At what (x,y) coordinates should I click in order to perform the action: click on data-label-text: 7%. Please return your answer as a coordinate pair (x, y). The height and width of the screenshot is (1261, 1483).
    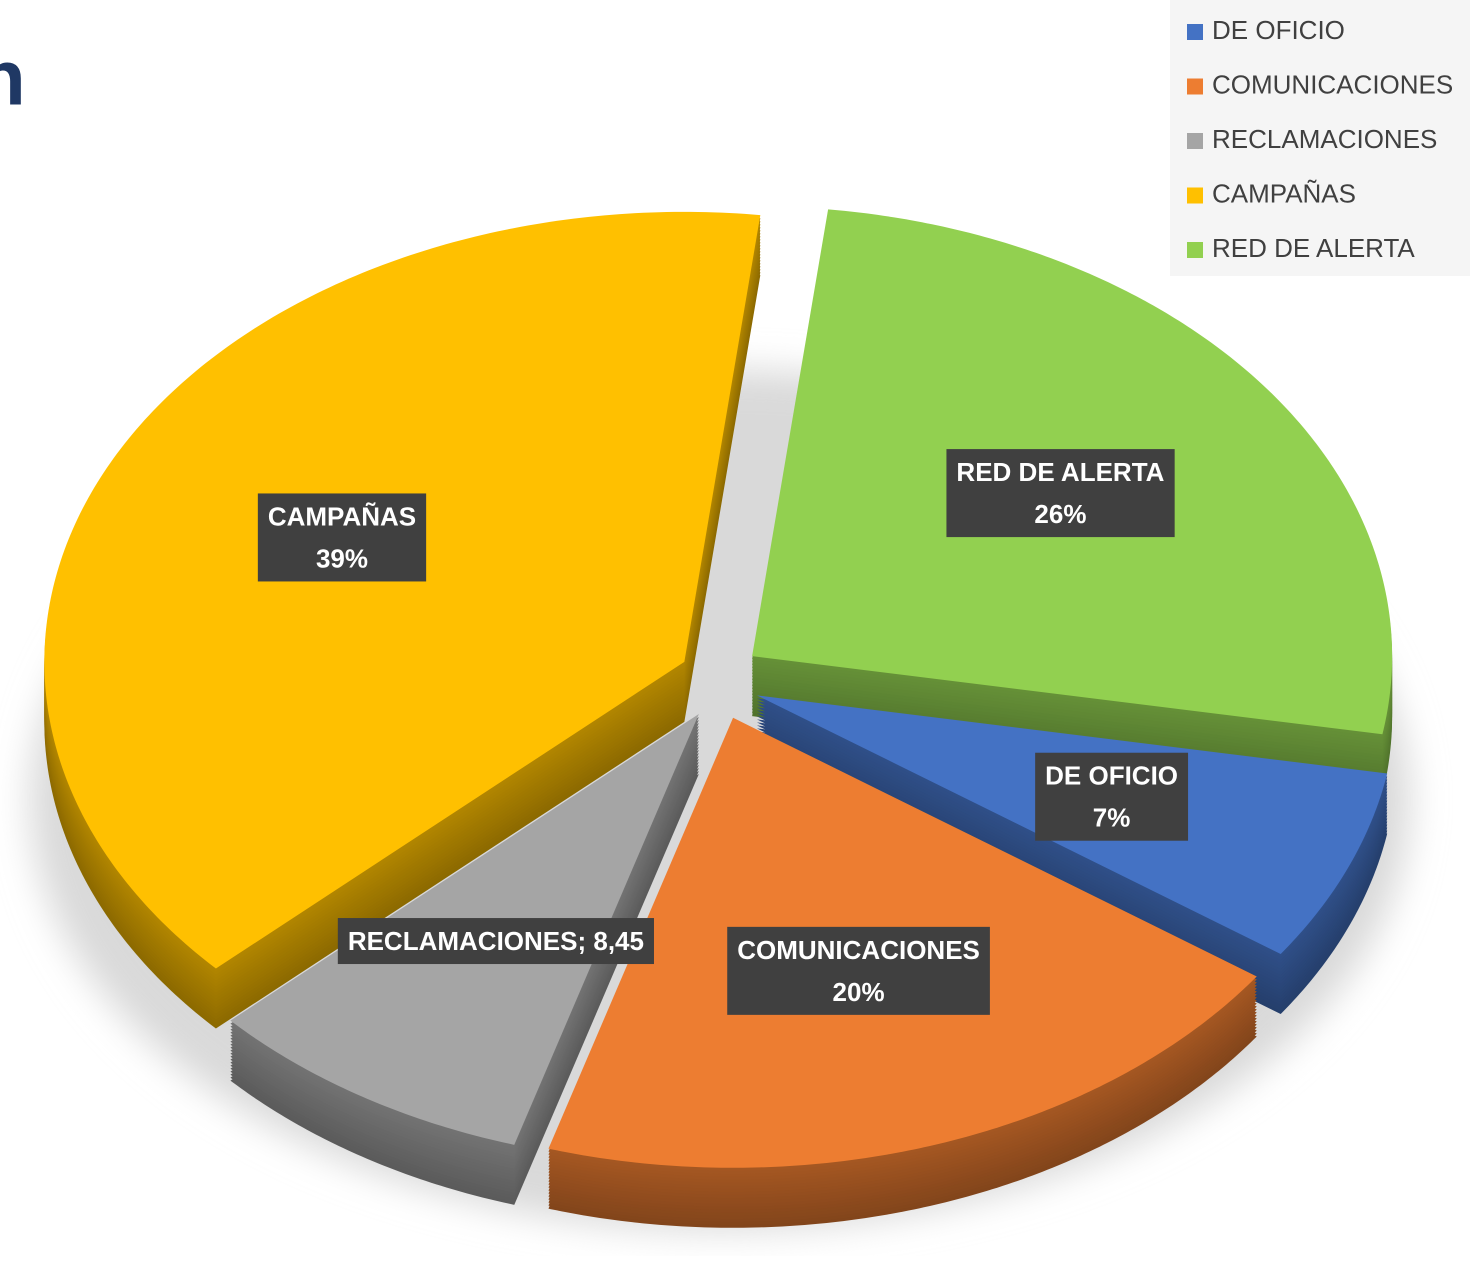
    Looking at the image, I should click on (1112, 818).